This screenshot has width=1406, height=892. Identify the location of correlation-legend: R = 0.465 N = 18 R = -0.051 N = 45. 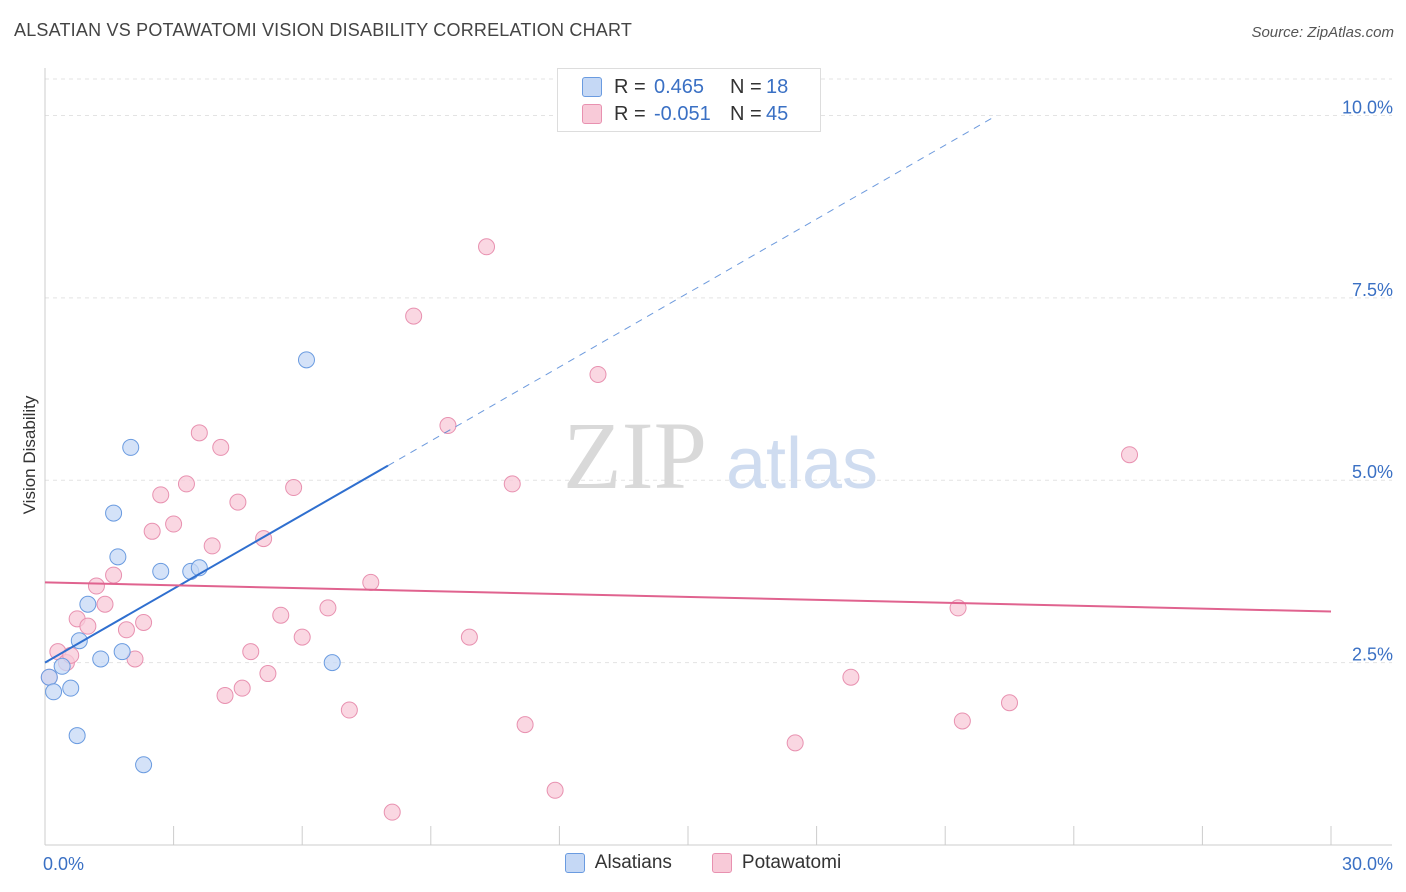
(689, 100).